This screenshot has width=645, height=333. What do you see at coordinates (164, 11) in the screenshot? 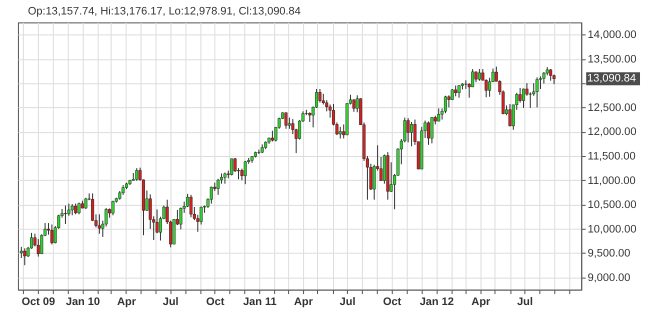
I see `chart-title: Op:13,157.74, Hi:13,176.17, Lo:12,978.91, Cl:13,090.84` at bounding box center [164, 11].